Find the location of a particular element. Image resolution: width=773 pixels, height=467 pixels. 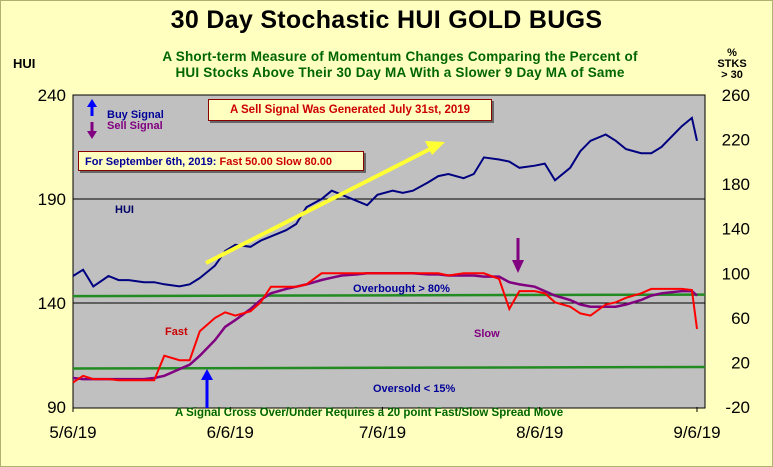

right-tick-label: 180 is located at coordinates (736, 184).